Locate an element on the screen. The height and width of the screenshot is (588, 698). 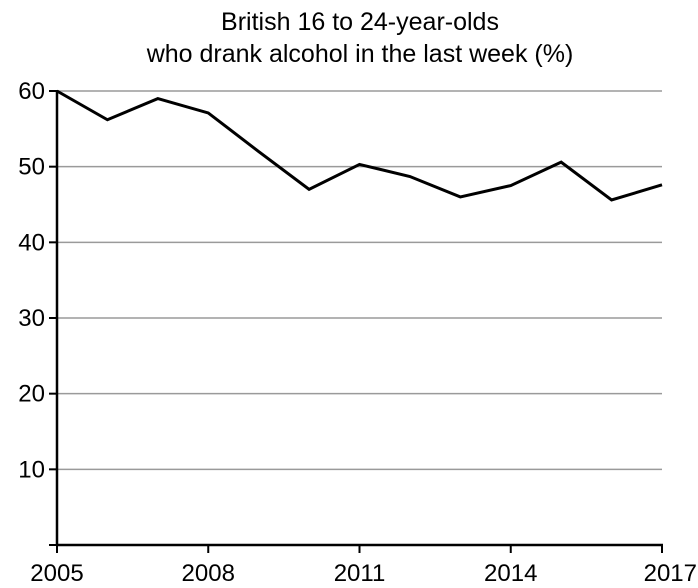
y-tick-label-10: 10 is located at coordinates (31, 469).